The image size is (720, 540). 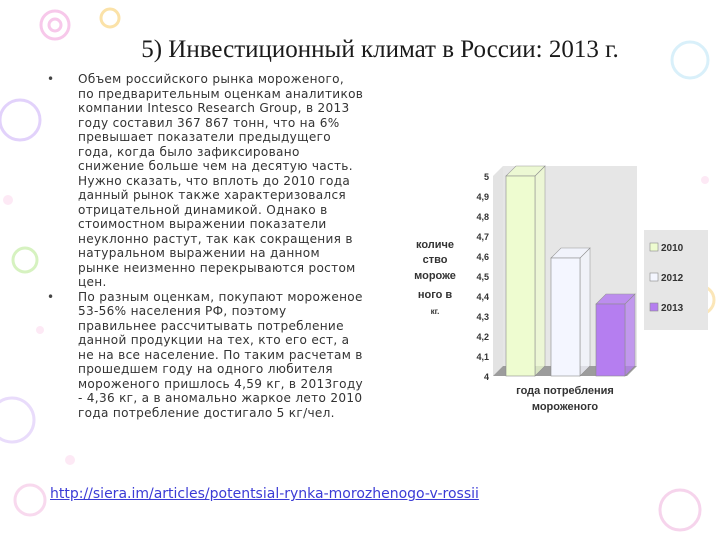 What do you see at coordinates (565, 391) in the screenshot?
I see `x-axis-label-line: года потребления` at bounding box center [565, 391].